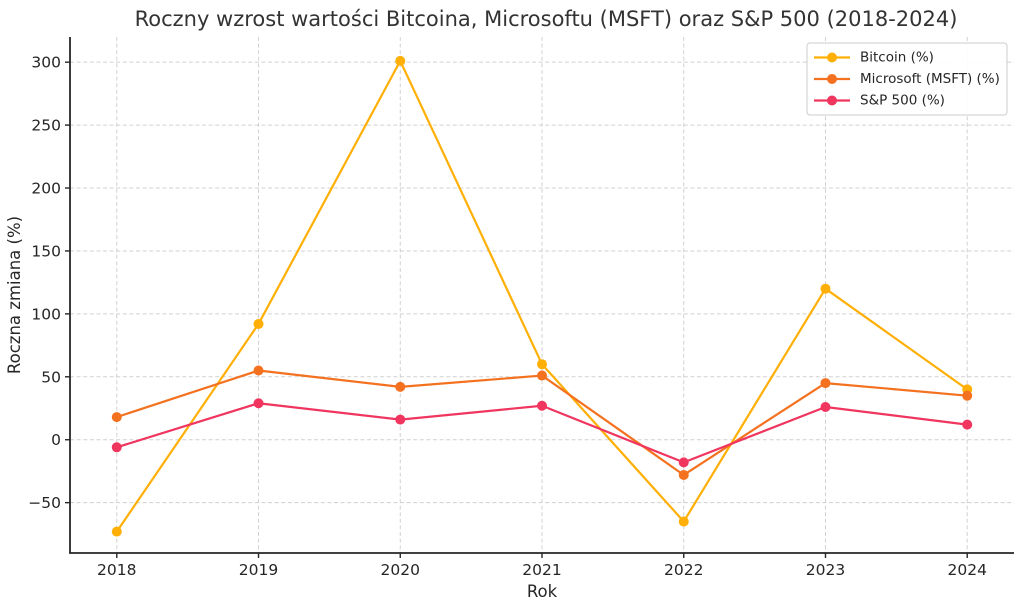 Image resolution: width=1024 pixels, height=611 pixels. I want to click on data-point-bitcoin-2023, so click(825, 288).